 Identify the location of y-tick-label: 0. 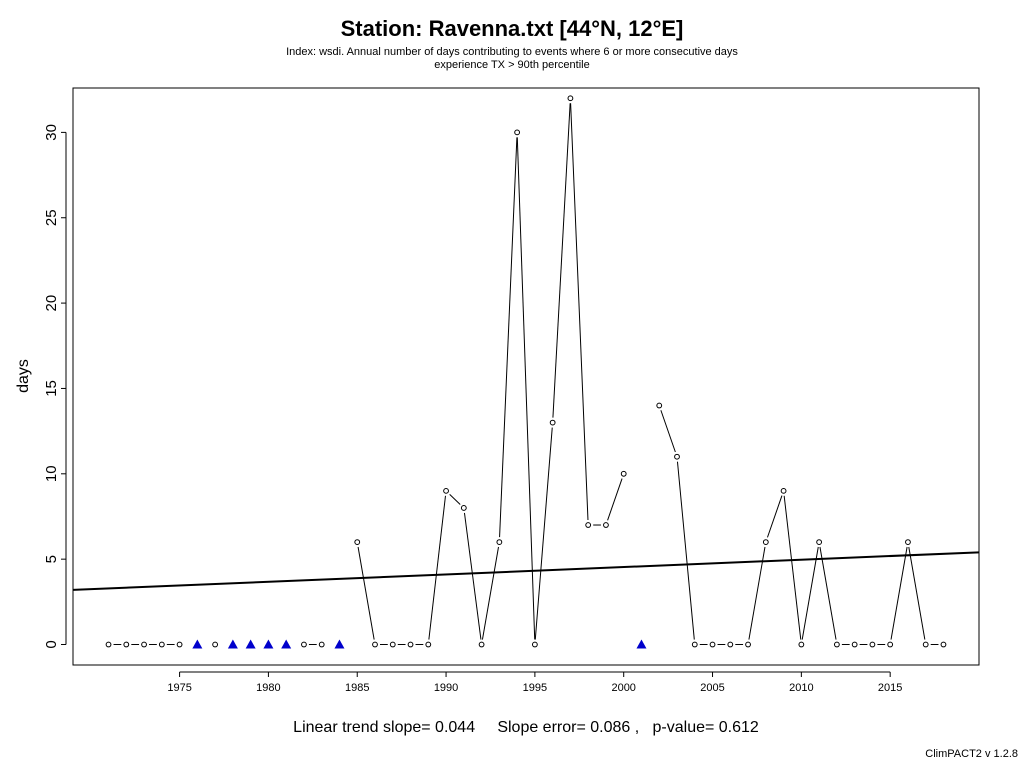
(51, 644).